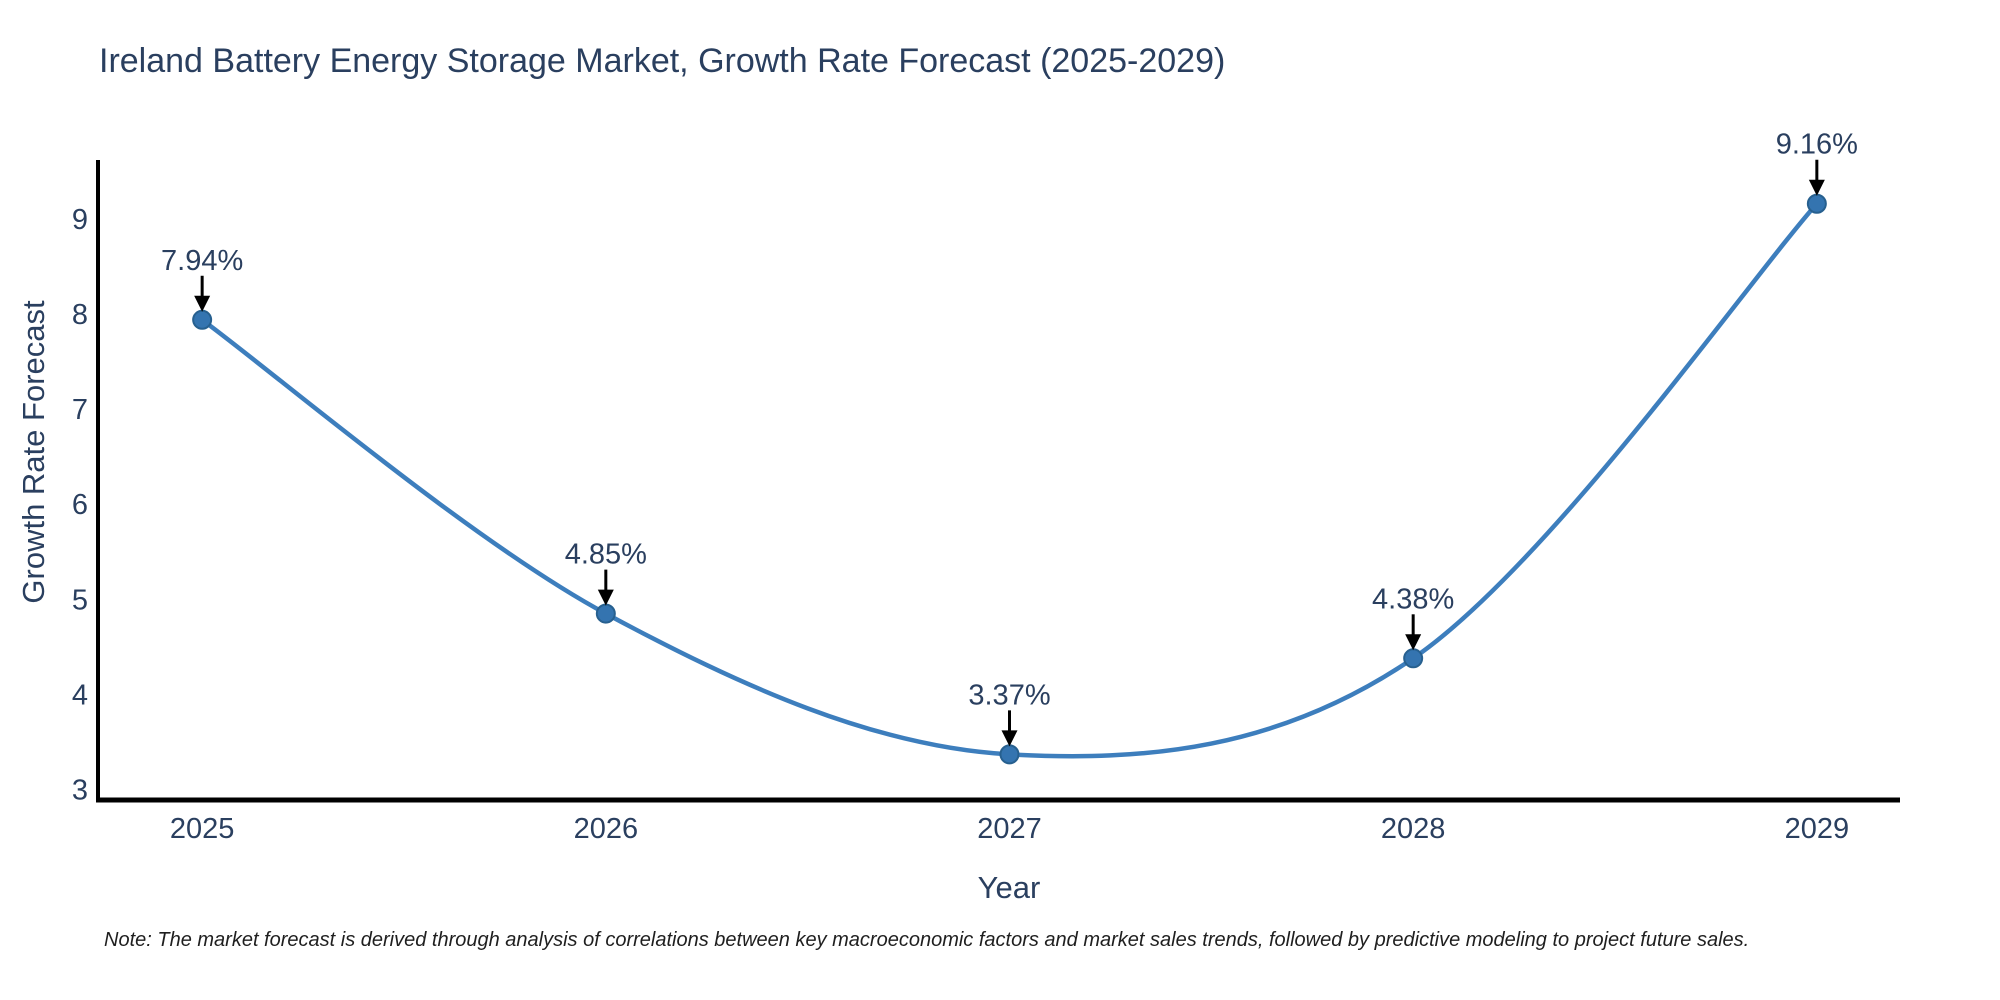 The height and width of the screenshot is (1000, 2000). What do you see at coordinates (80, 600) in the screenshot?
I see `y-tick-label: 5` at bounding box center [80, 600].